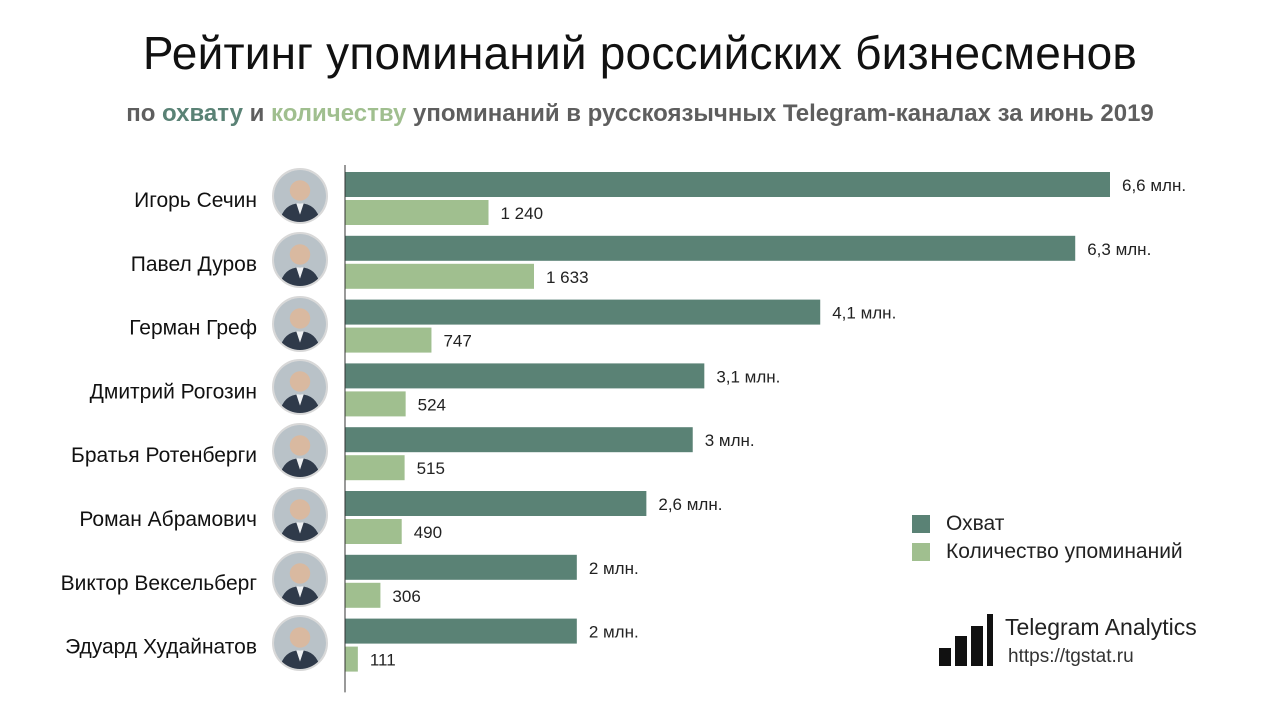 This screenshot has width=1280, height=720. I want to click on category-label: Виктор Вексельберг, so click(159, 583).